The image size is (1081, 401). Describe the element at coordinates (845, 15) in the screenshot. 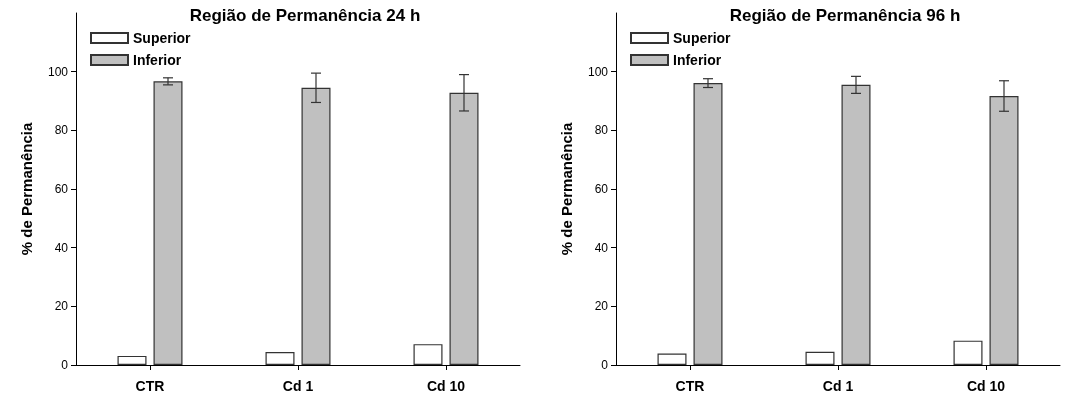

I see `chart-title: Região de Permanência 96 h` at that location.